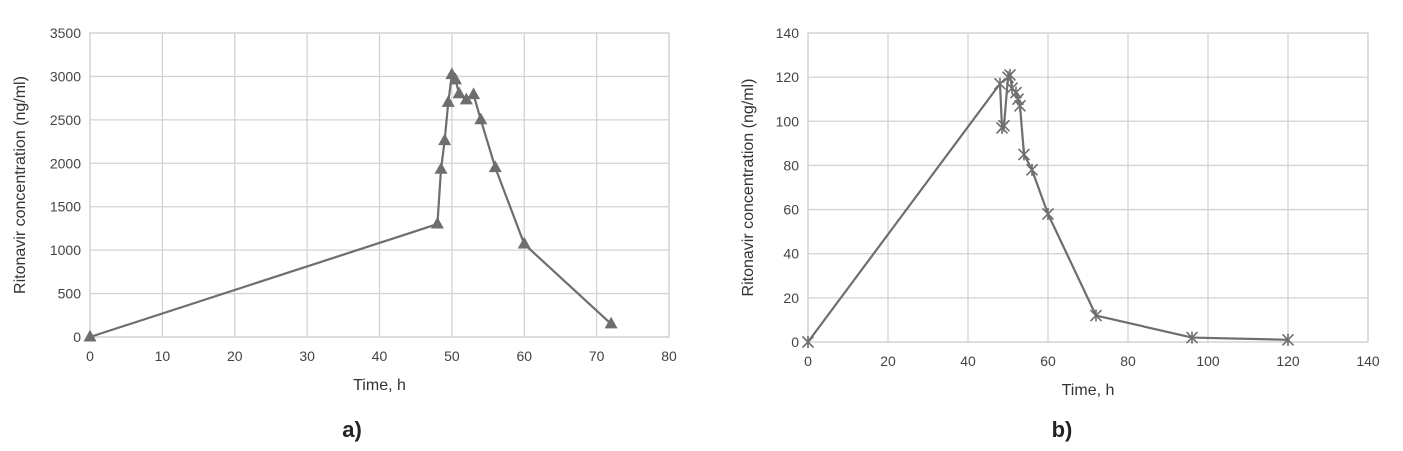 Image resolution: width=1403 pixels, height=451 pixels. What do you see at coordinates (791, 210) in the screenshot?
I see `y-tick-label: 60` at bounding box center [791, 210].